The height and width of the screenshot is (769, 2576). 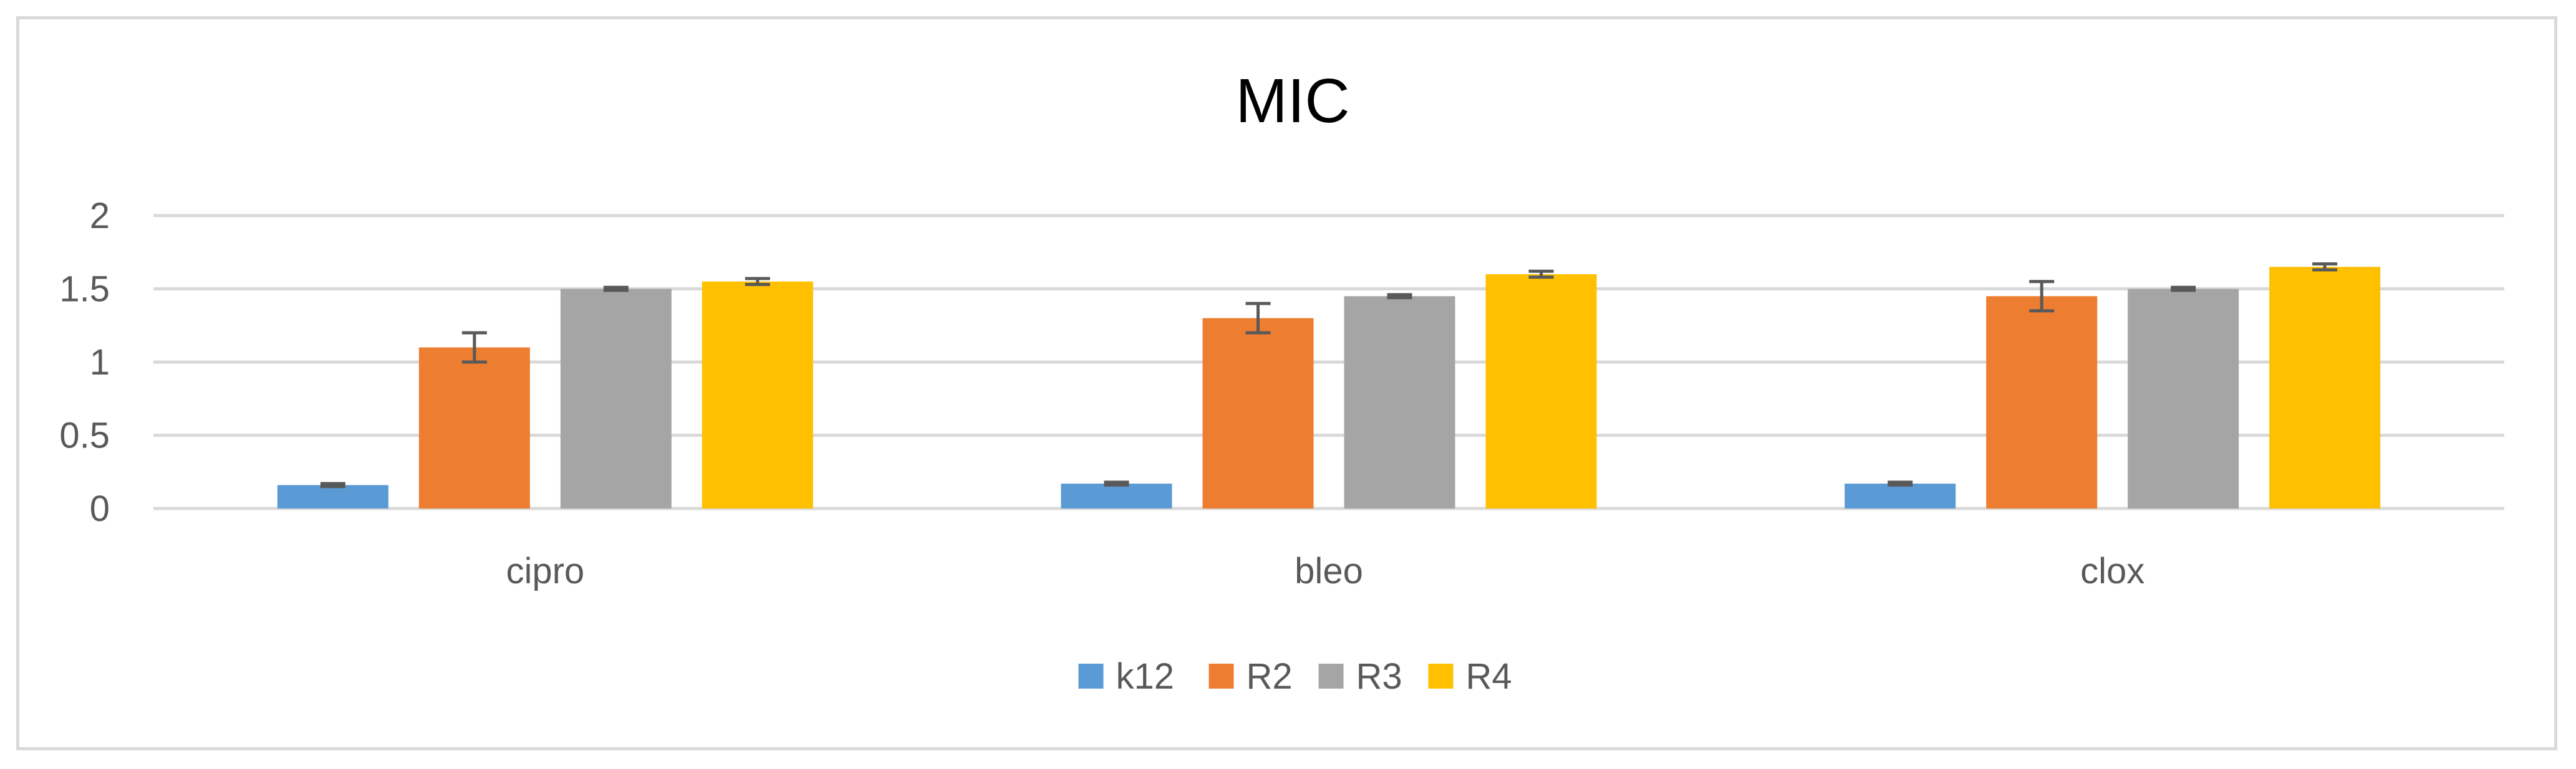 I want to click on bar-k12-clox, so click(x=1900, y=496).